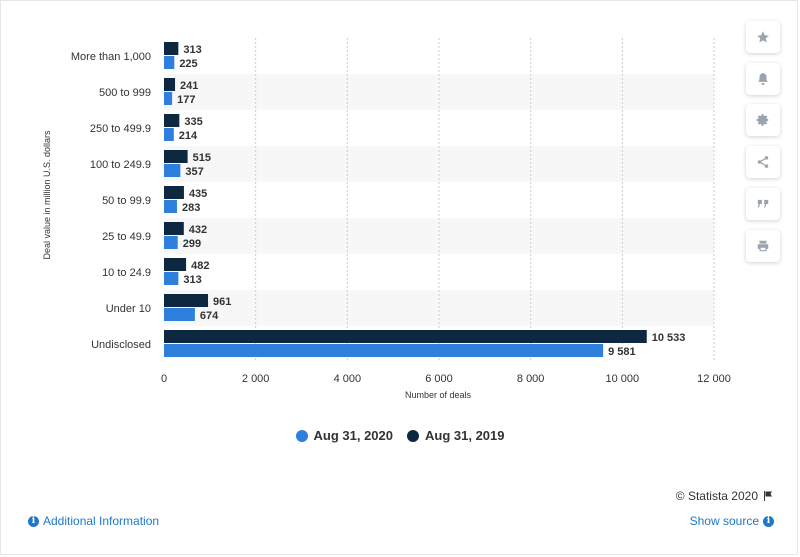 The width and height of the screenshot is (800, 557). What do you see at coordinates (193, 122) in the screenshot?
I see `data-label: 335` at bounding box center [193, 122].